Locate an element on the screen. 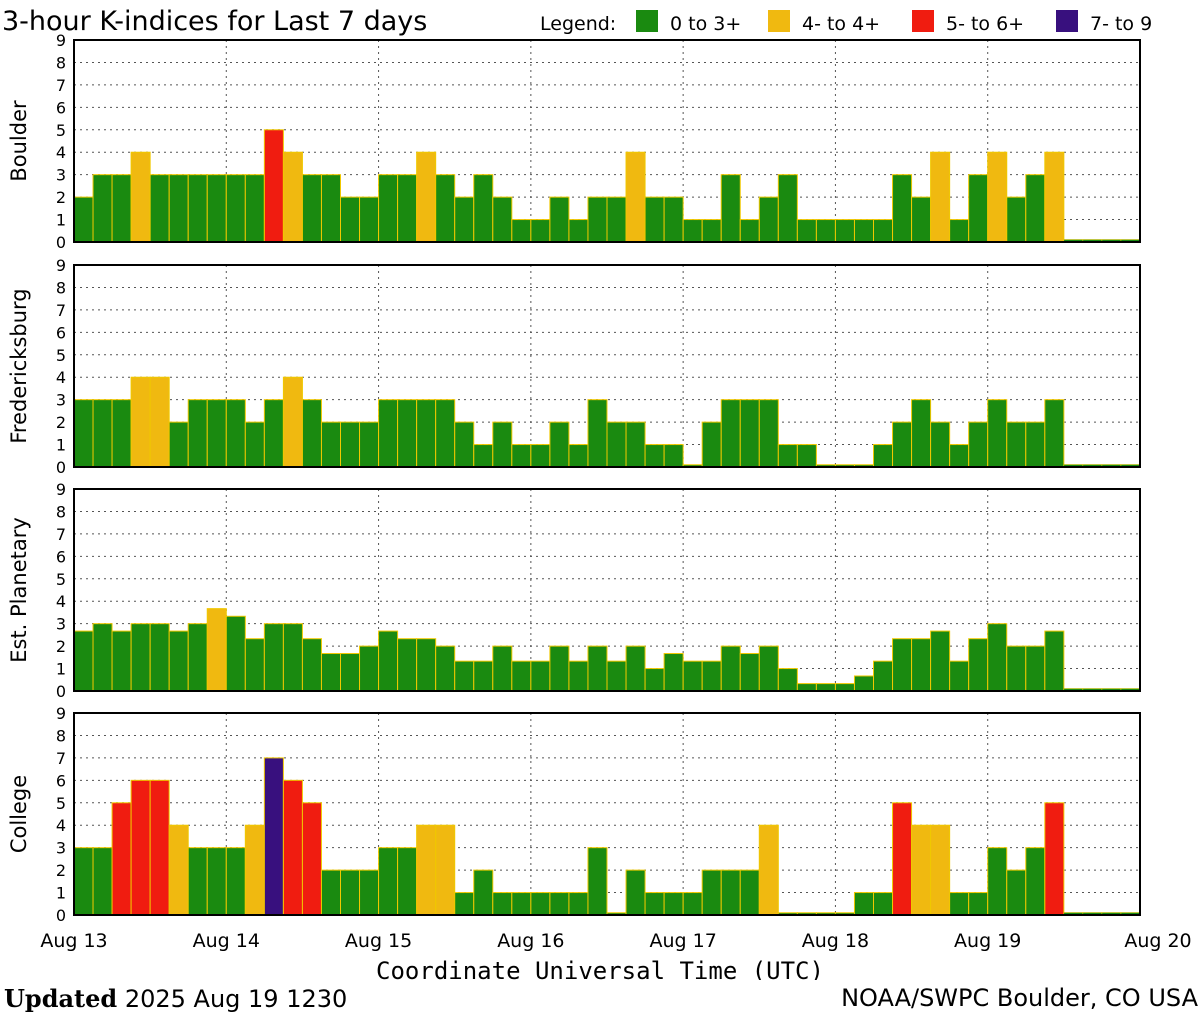  y-tick-label: 1 is located at coordinates (61, 445).